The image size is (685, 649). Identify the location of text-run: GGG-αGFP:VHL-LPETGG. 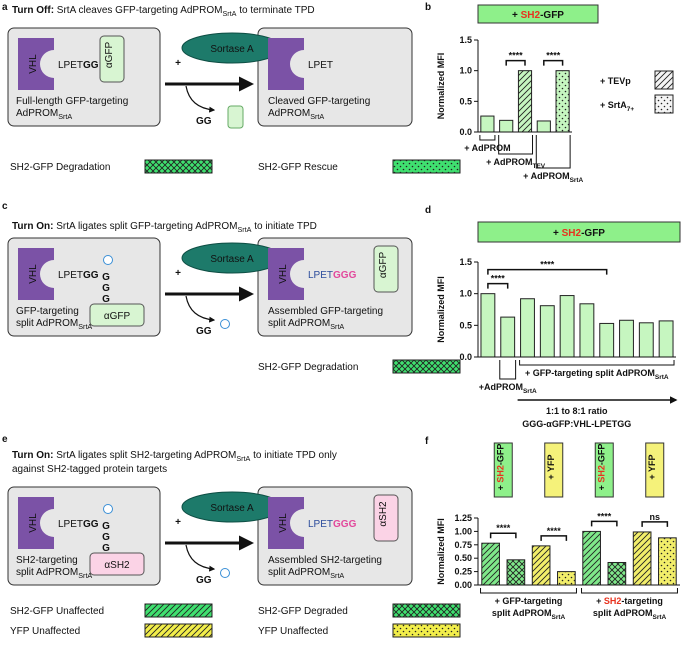
(576, 424).